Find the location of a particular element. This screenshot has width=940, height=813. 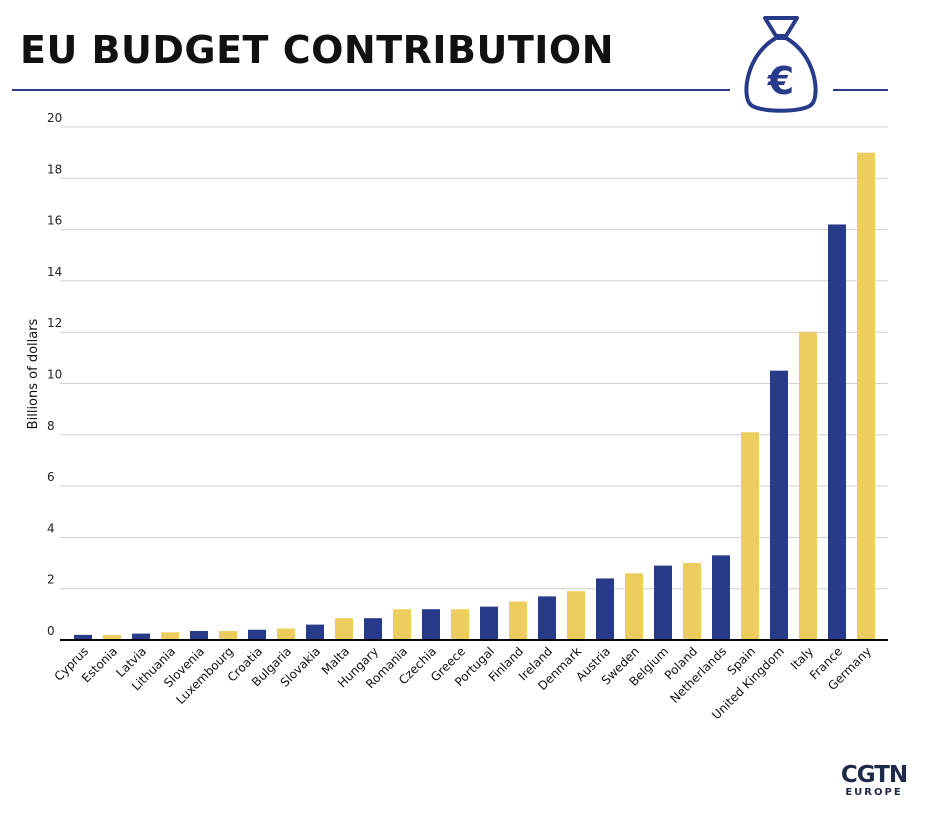

bar-austria is located at coordinates (605, 609).